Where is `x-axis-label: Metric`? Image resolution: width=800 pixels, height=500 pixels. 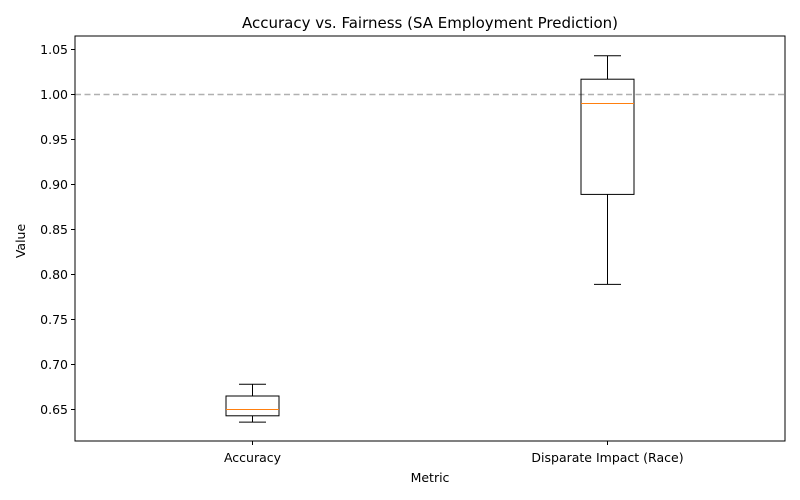 x-axis-label: Metric is located at coordinates (430, 477).